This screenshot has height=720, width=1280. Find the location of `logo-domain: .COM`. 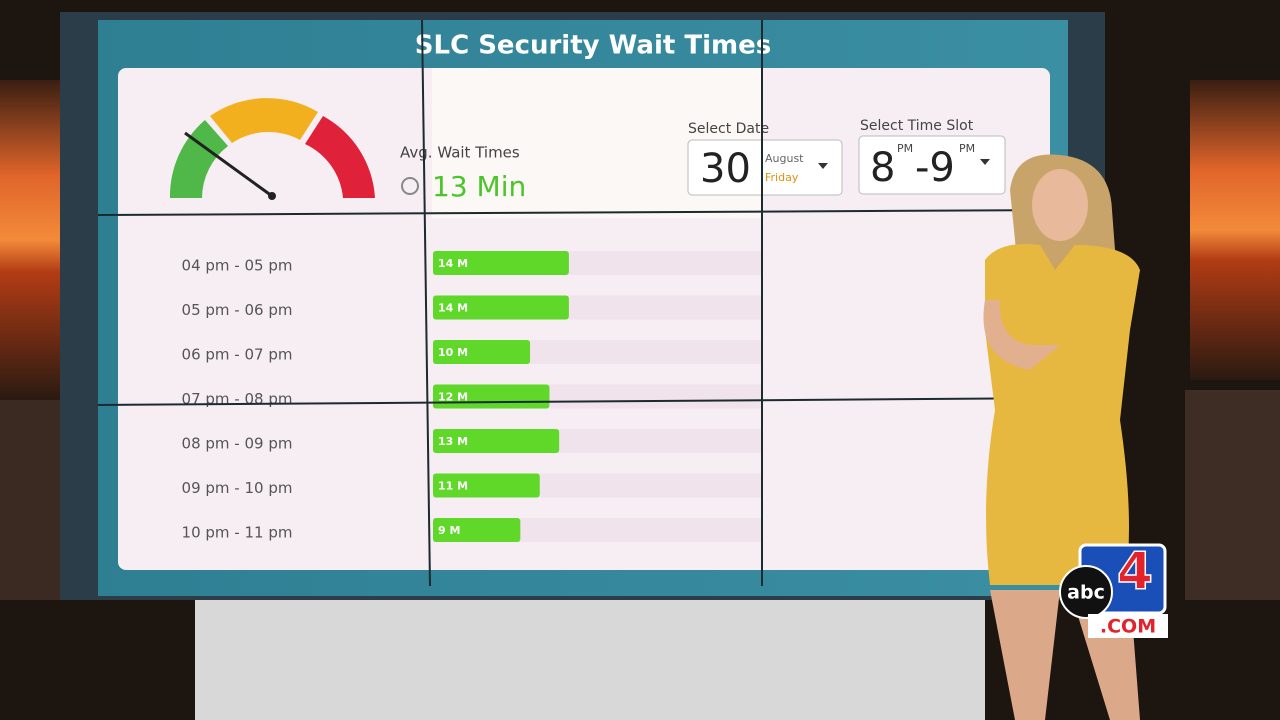

logo-domain: .COM is located at coordinates (1128, 627).